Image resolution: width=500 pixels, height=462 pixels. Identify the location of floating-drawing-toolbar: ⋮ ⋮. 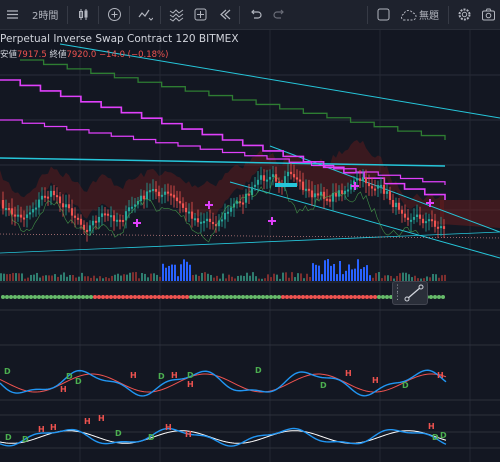
(410, 293).